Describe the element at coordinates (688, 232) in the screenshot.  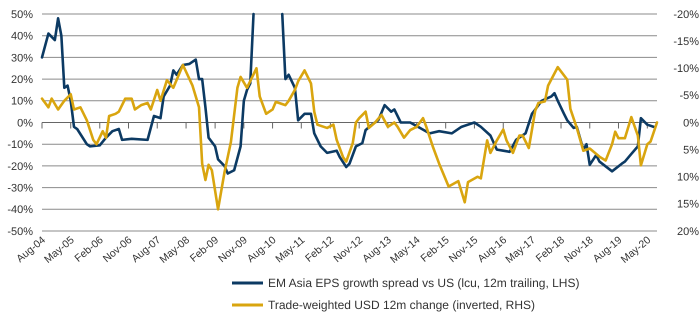
I see `y2-tick-label: 20%` at that location.